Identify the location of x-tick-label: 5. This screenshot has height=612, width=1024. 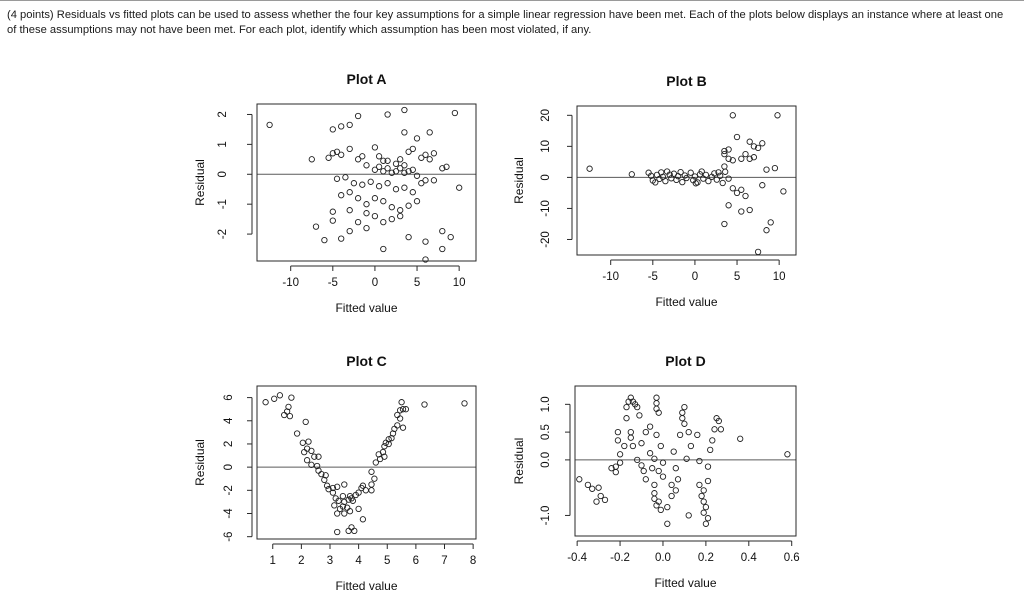
(387, 561).